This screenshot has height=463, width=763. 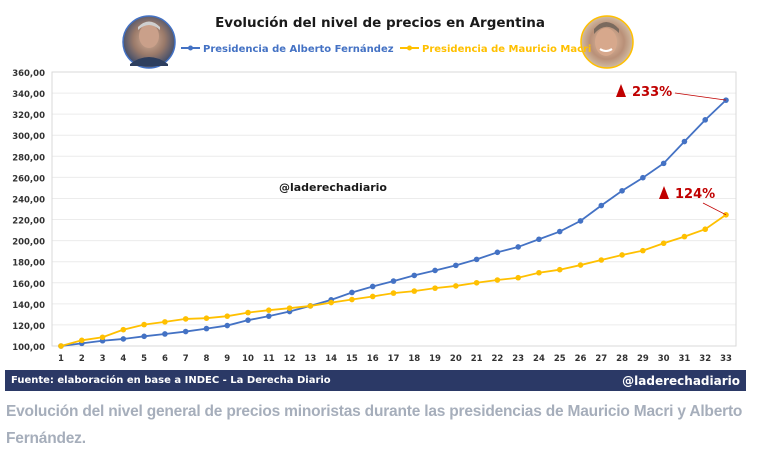 I want to click on x-tick-label: 18, so click(x=414, y=359).